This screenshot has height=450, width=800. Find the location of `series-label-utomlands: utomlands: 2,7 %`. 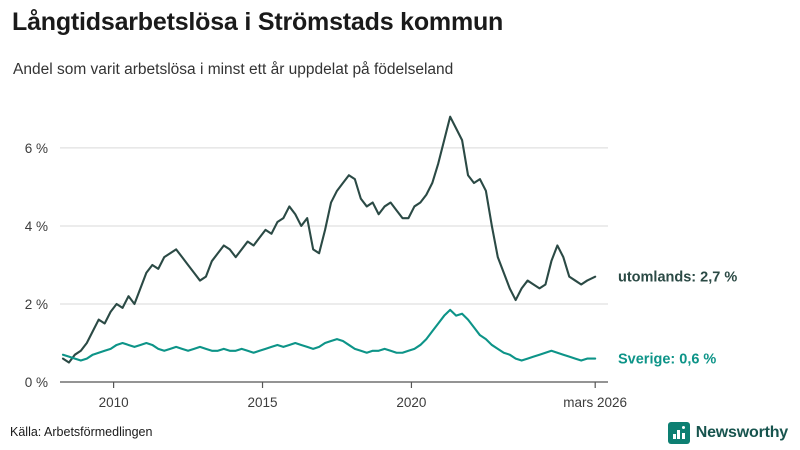

series-label-utomlands: utomlands: 2,7 % is located at coordinates (677, 278).